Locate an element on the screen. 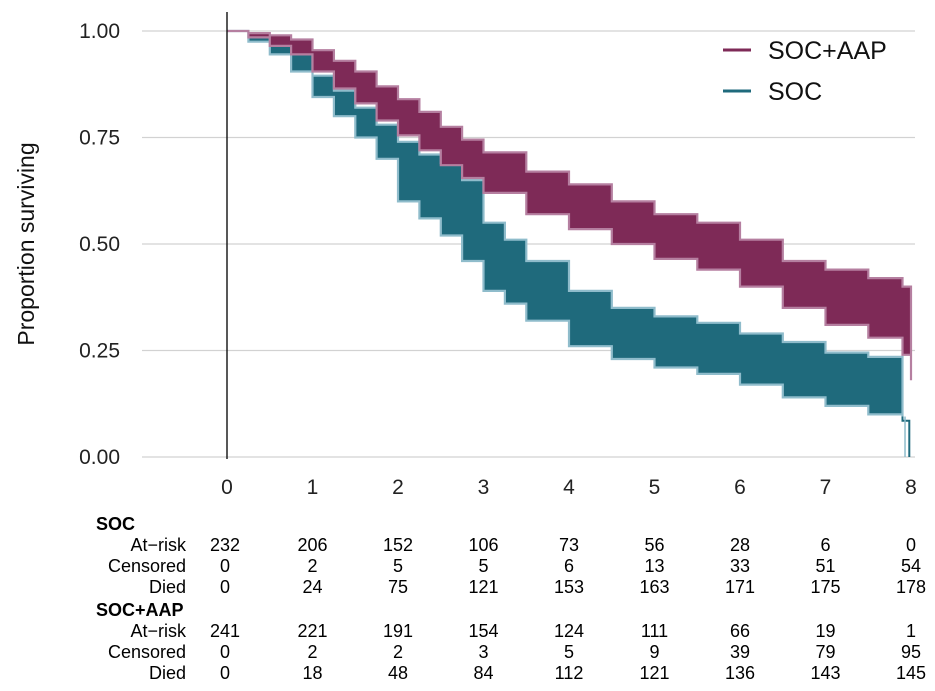 This screenshot has height=691, width=935. y-axis-ticks: 0.00 0.25 0.50 0.75 1.00 is located at coordinates (99, 244).